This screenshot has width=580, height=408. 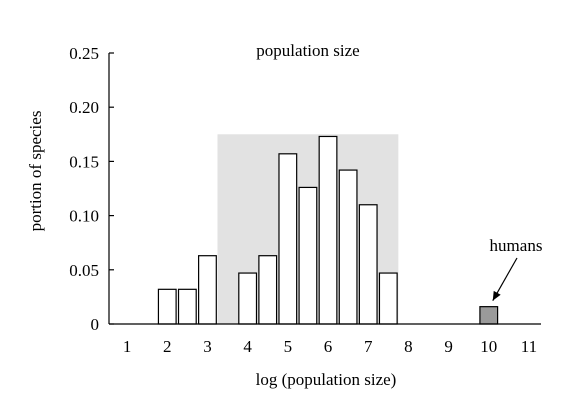 I want to click on y-tick-label: 0.20, so click(x=84, y=107).